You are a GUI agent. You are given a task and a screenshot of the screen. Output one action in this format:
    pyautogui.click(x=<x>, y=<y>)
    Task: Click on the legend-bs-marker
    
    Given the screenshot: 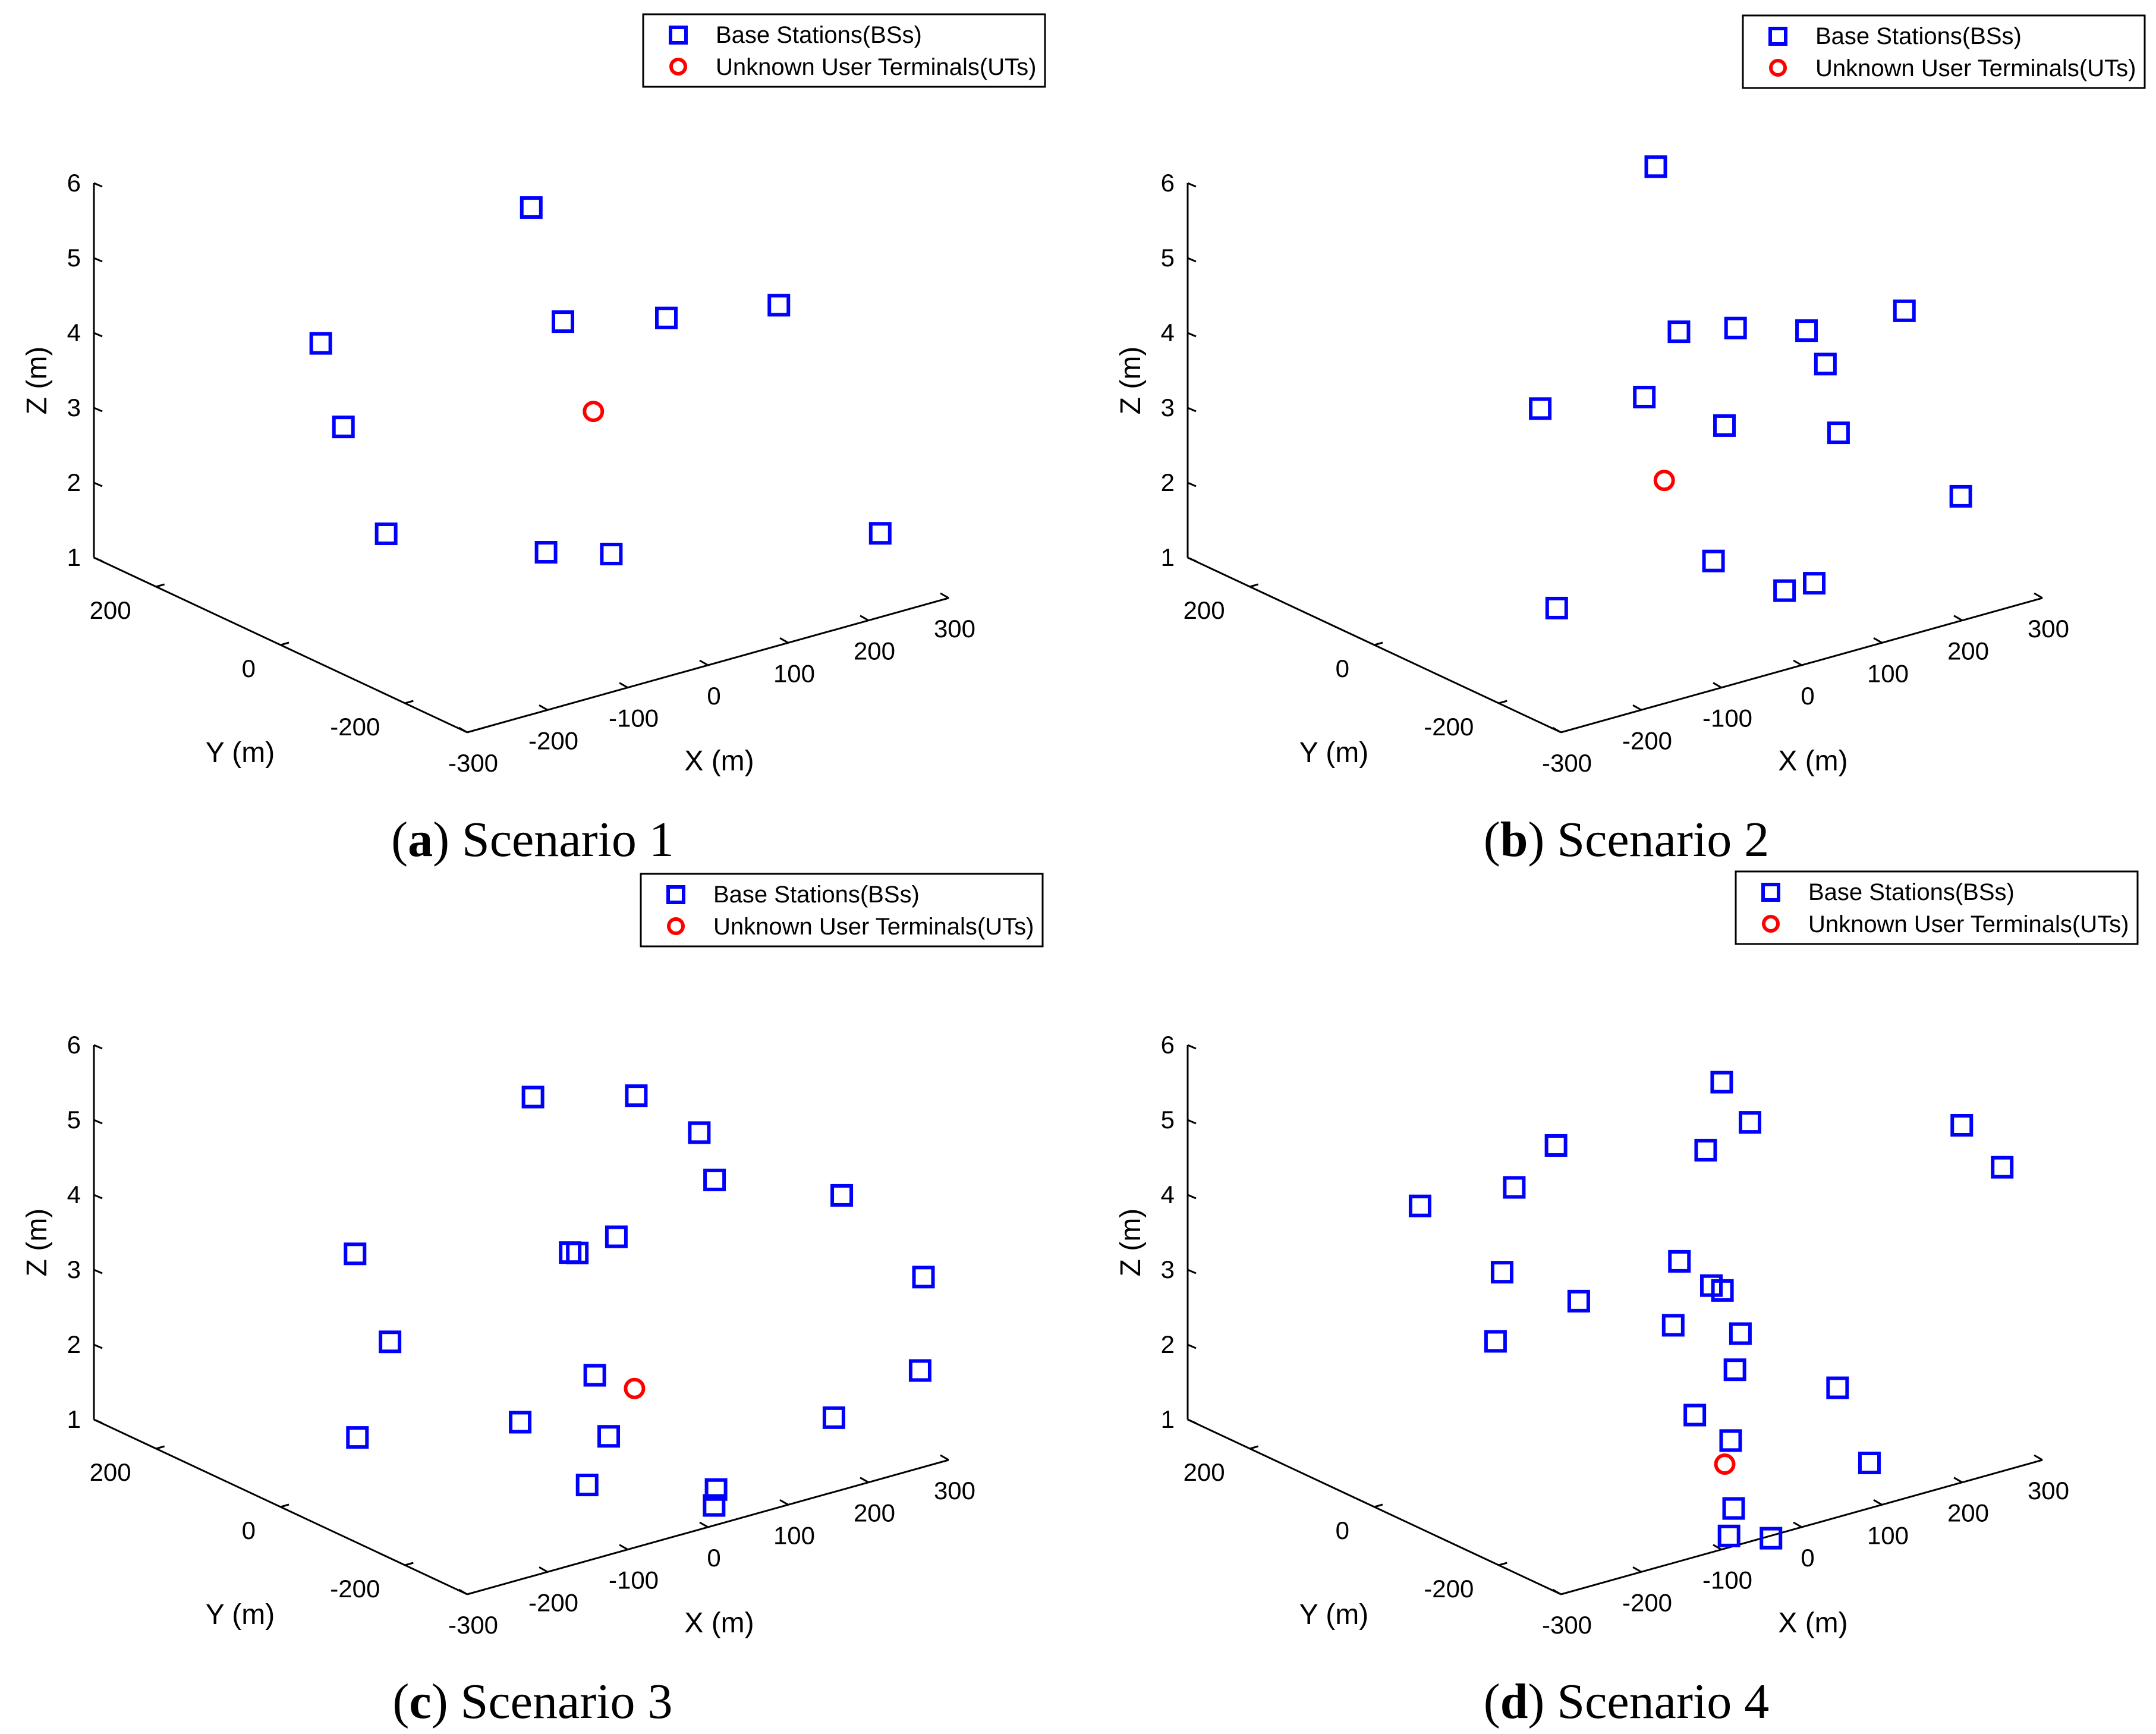 What is the action you would take?
    pyautogui.click(x=1770, y=892)
    